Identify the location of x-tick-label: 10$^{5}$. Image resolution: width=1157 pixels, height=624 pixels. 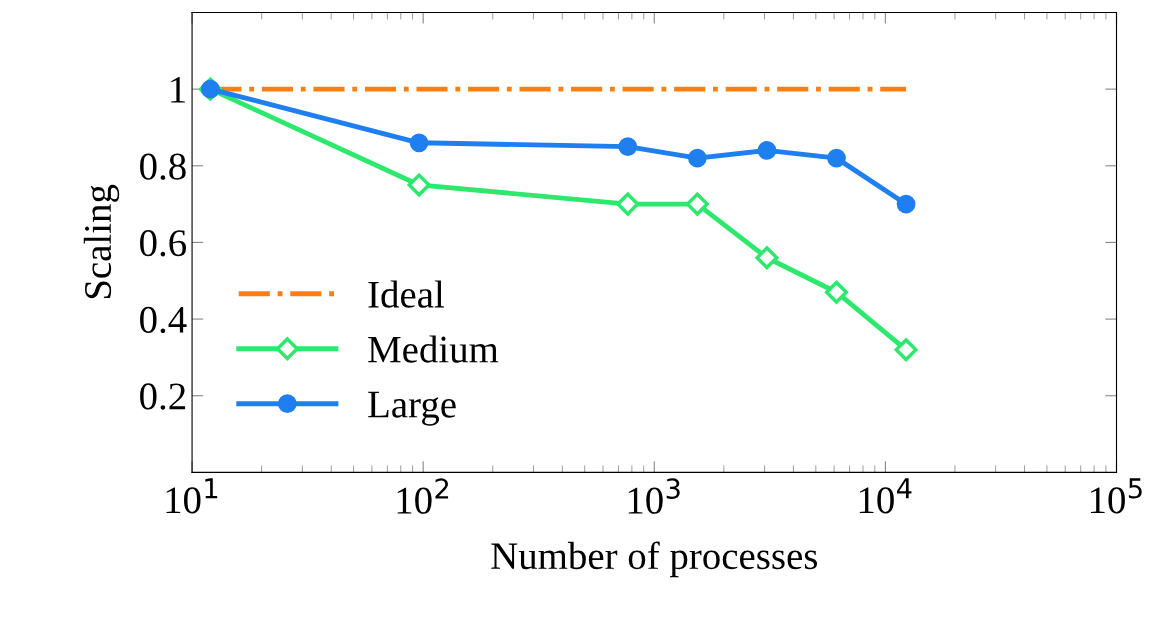
(1116, 496).